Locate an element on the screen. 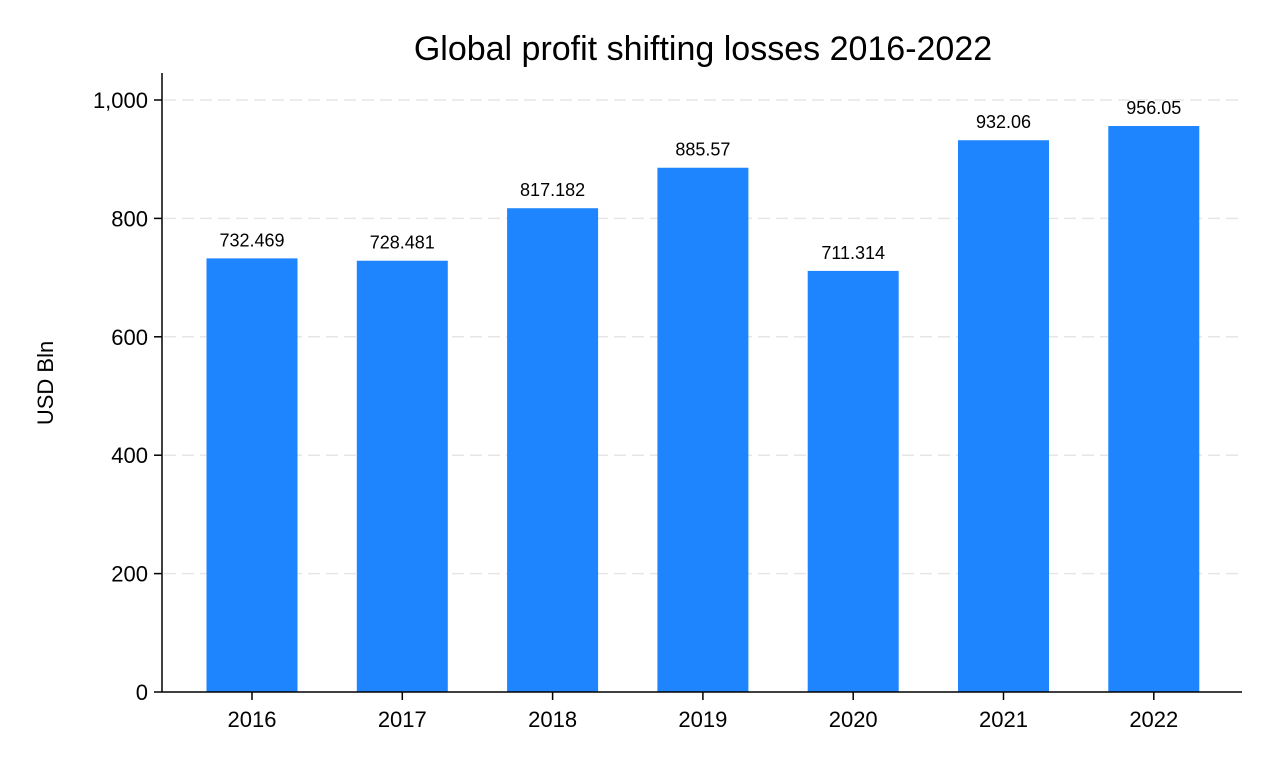 The image size is (1271, 762). y-tick-label: 400 is located at coordinates (129, 455).